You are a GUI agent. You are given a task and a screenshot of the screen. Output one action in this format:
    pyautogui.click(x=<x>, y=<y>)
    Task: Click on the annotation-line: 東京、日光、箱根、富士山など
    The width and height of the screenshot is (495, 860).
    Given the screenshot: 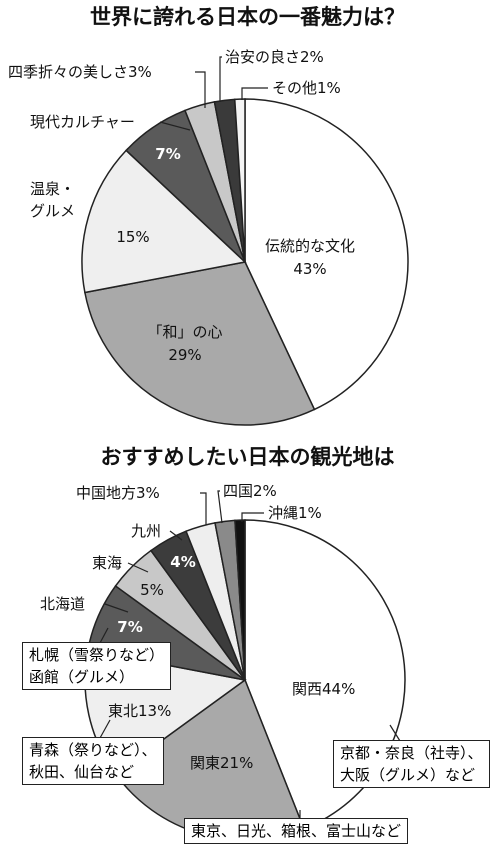 What is the action you would take?
    pyautogui.click(x=296, y=831)
    